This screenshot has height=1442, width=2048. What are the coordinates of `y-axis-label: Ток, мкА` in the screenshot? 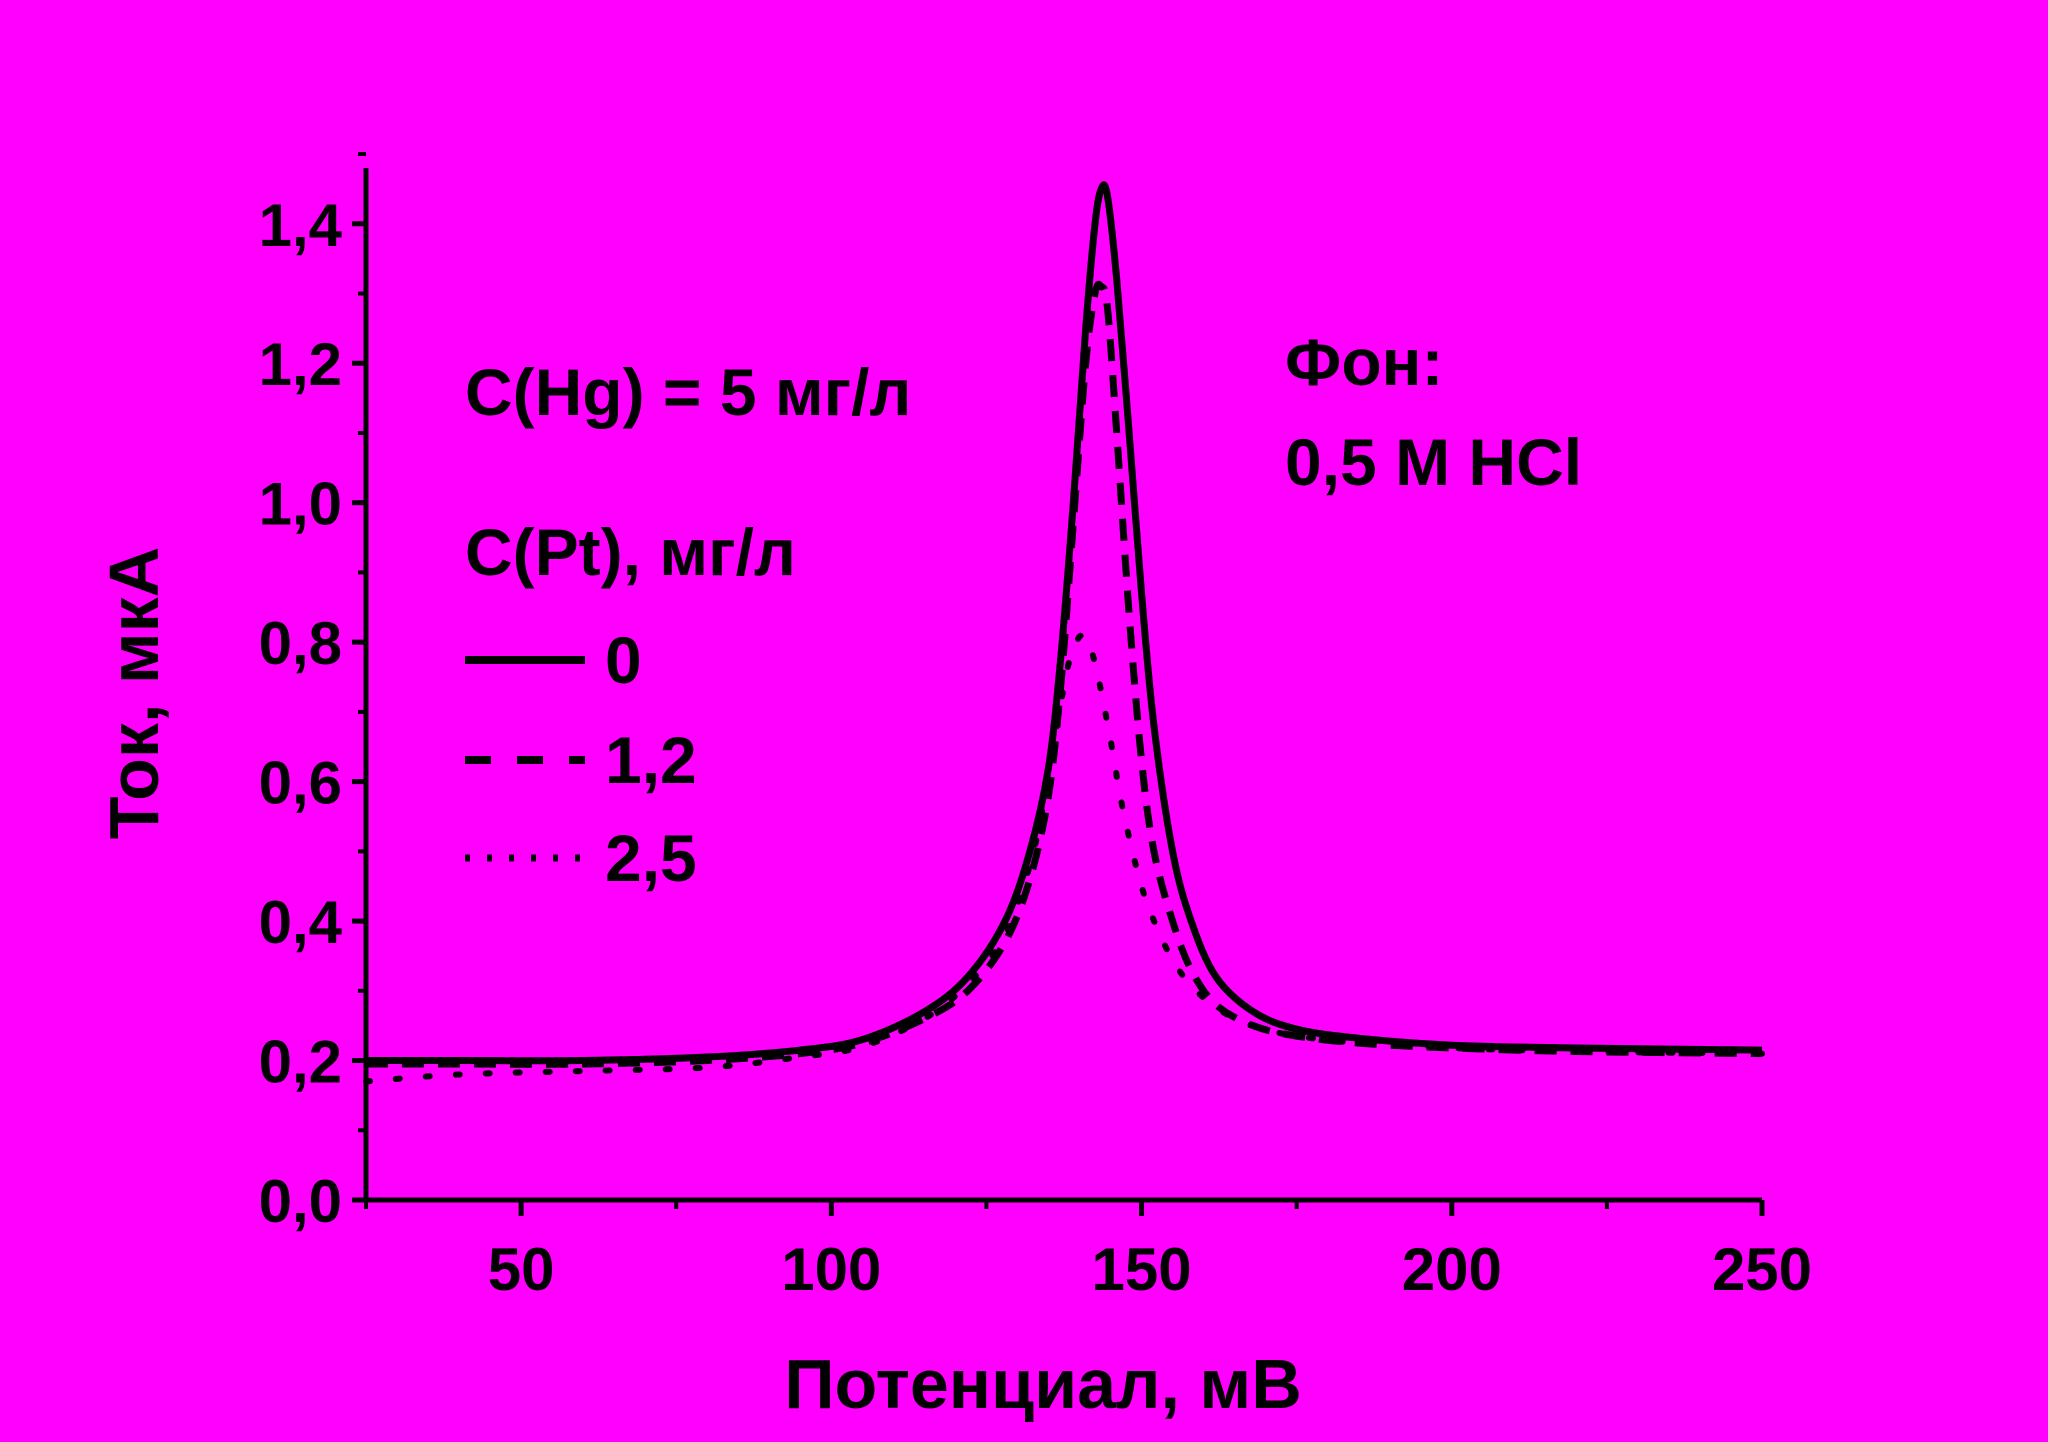 It's located at (134, 693).